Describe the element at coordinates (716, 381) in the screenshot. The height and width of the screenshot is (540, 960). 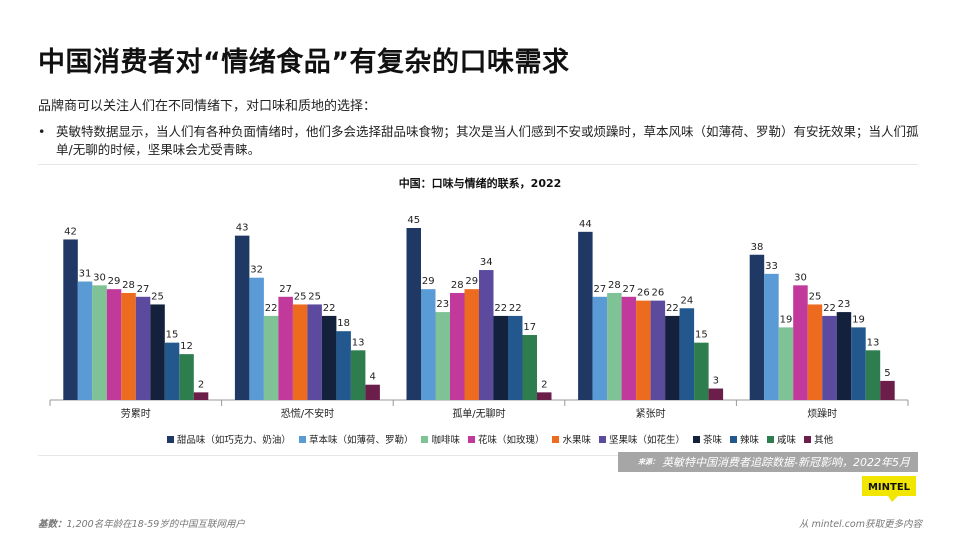
I see `data-label: 3` at that location.